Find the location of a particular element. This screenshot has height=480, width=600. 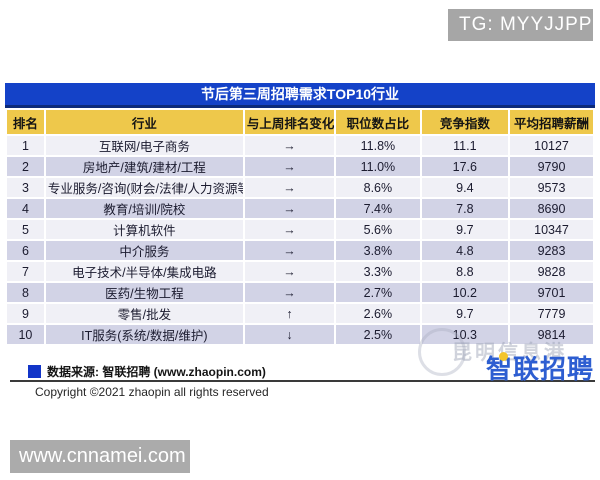

table-row: 1 互联网/电子商务 → 11.8% 11.1 10127 is located at coordinates (300, 145).